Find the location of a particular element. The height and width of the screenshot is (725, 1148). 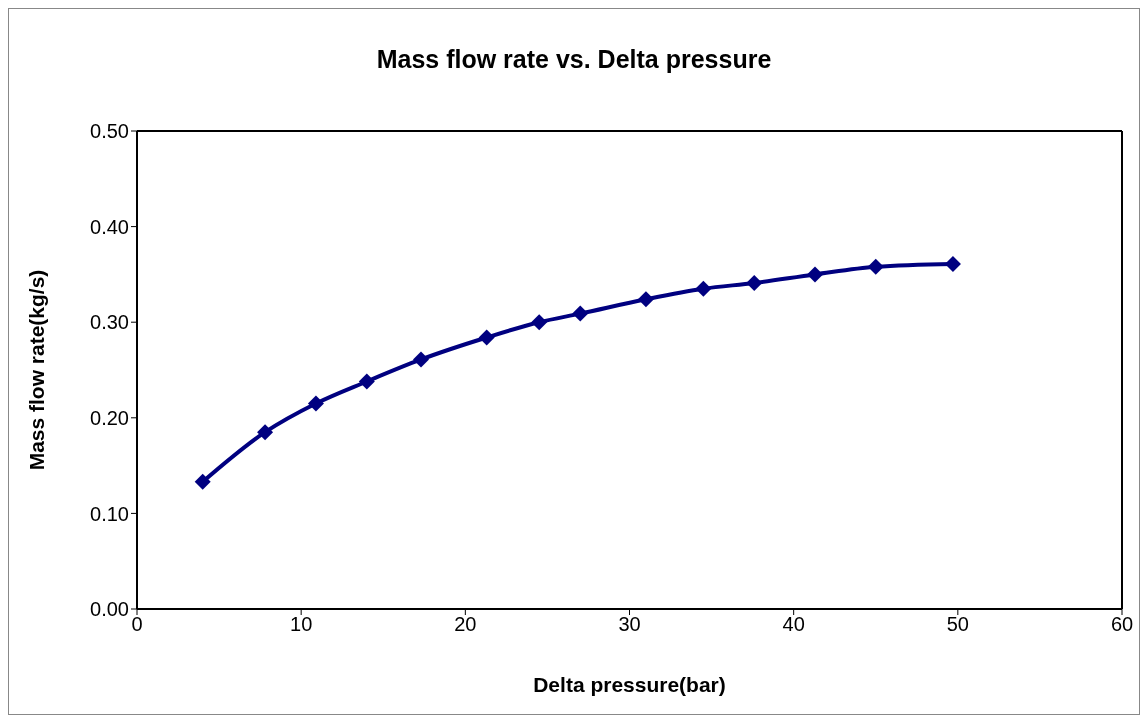

y-tick-label: 0.50 is located at coordinates (109, 131).